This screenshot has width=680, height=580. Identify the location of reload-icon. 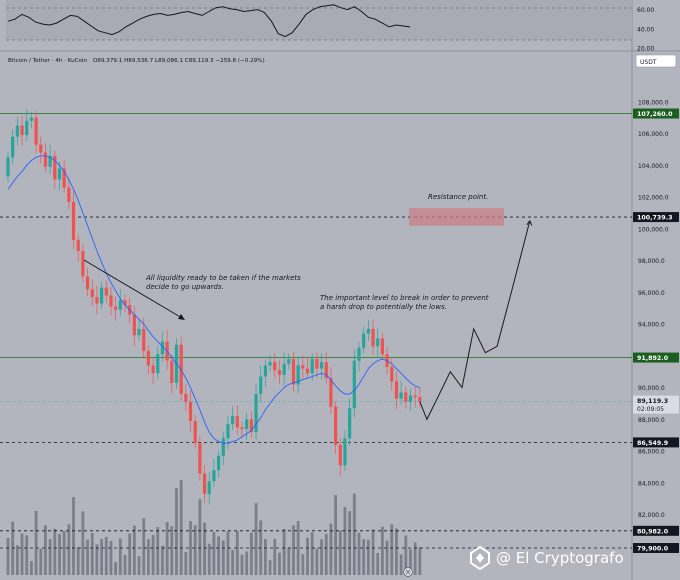
(408, 572).